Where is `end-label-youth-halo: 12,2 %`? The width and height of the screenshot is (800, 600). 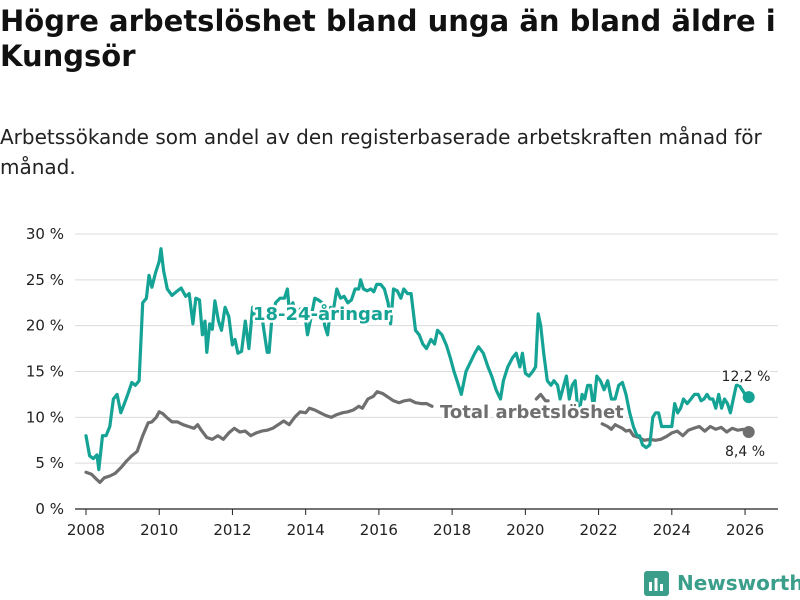
end-label-youth-halo: 12,2 % is located at coordinates (746, 377).